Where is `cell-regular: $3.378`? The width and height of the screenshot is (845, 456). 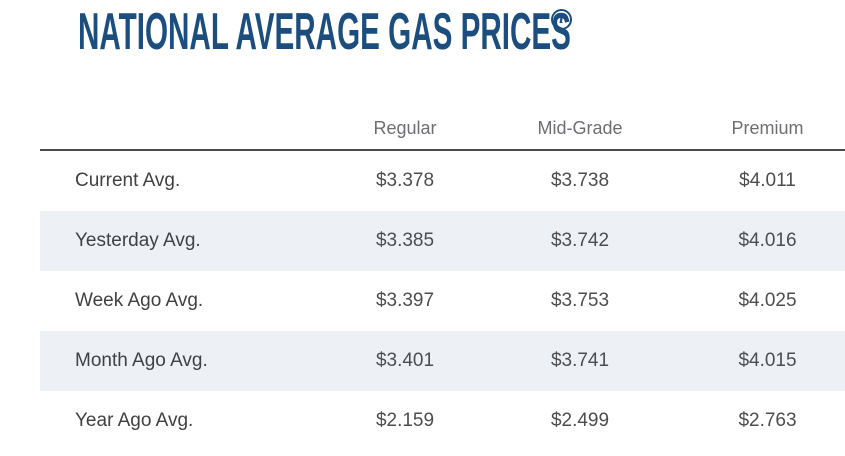 cell-regular: $3.378 is located at coordinates (405, 180).